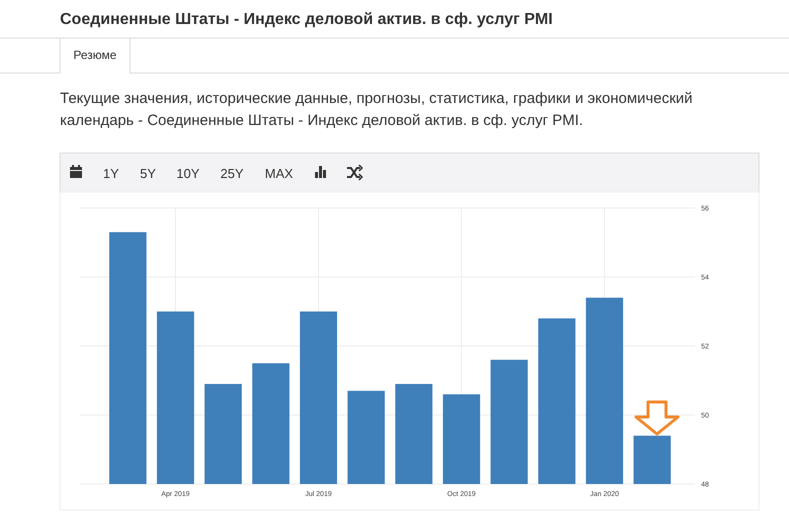 Image resolution: width=789 pixels, height=532 pixels. Describe the element at coordinates (306, 19) in the screenshot. I see `chart-title: Соединенные Штаты - Индекс деловой актив. в сф. услуг PMI` at that location.